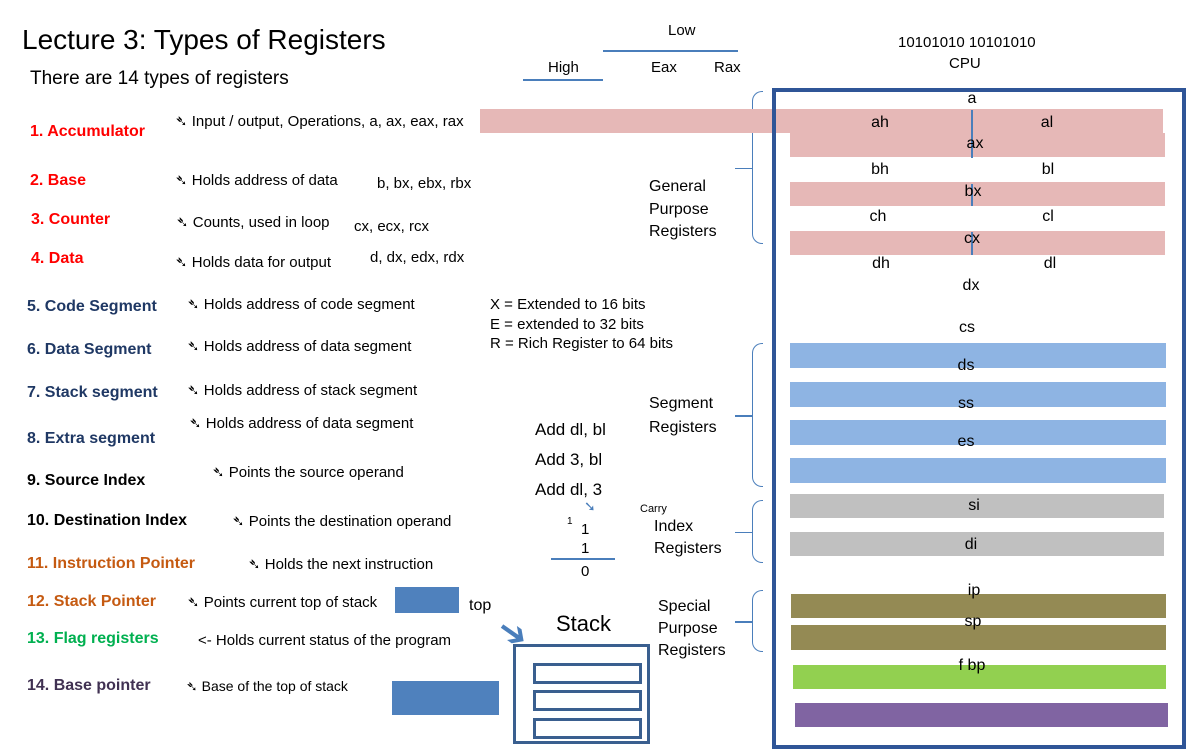  I want to click on group-segment: Segment Registers, so click(683, 416).